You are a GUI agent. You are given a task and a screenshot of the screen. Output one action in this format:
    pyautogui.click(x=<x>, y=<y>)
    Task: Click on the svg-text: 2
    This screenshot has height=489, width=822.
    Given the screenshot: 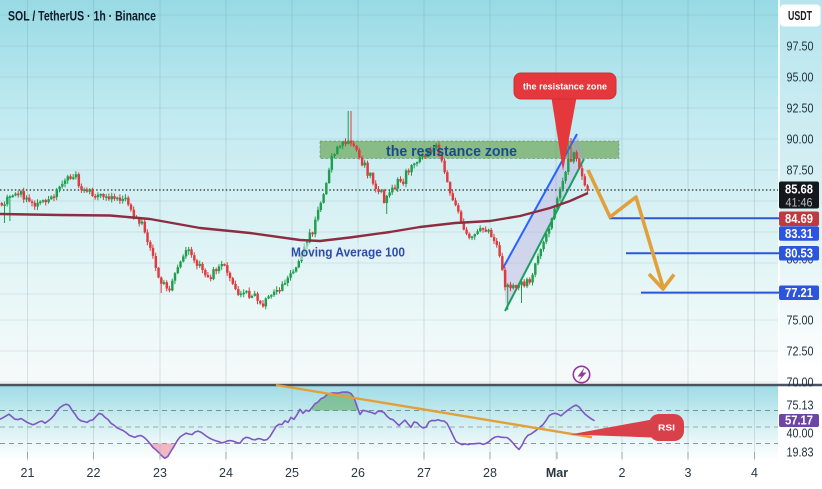 What is the action you would take?
    pyautogui.click(x=622, y=473)
    